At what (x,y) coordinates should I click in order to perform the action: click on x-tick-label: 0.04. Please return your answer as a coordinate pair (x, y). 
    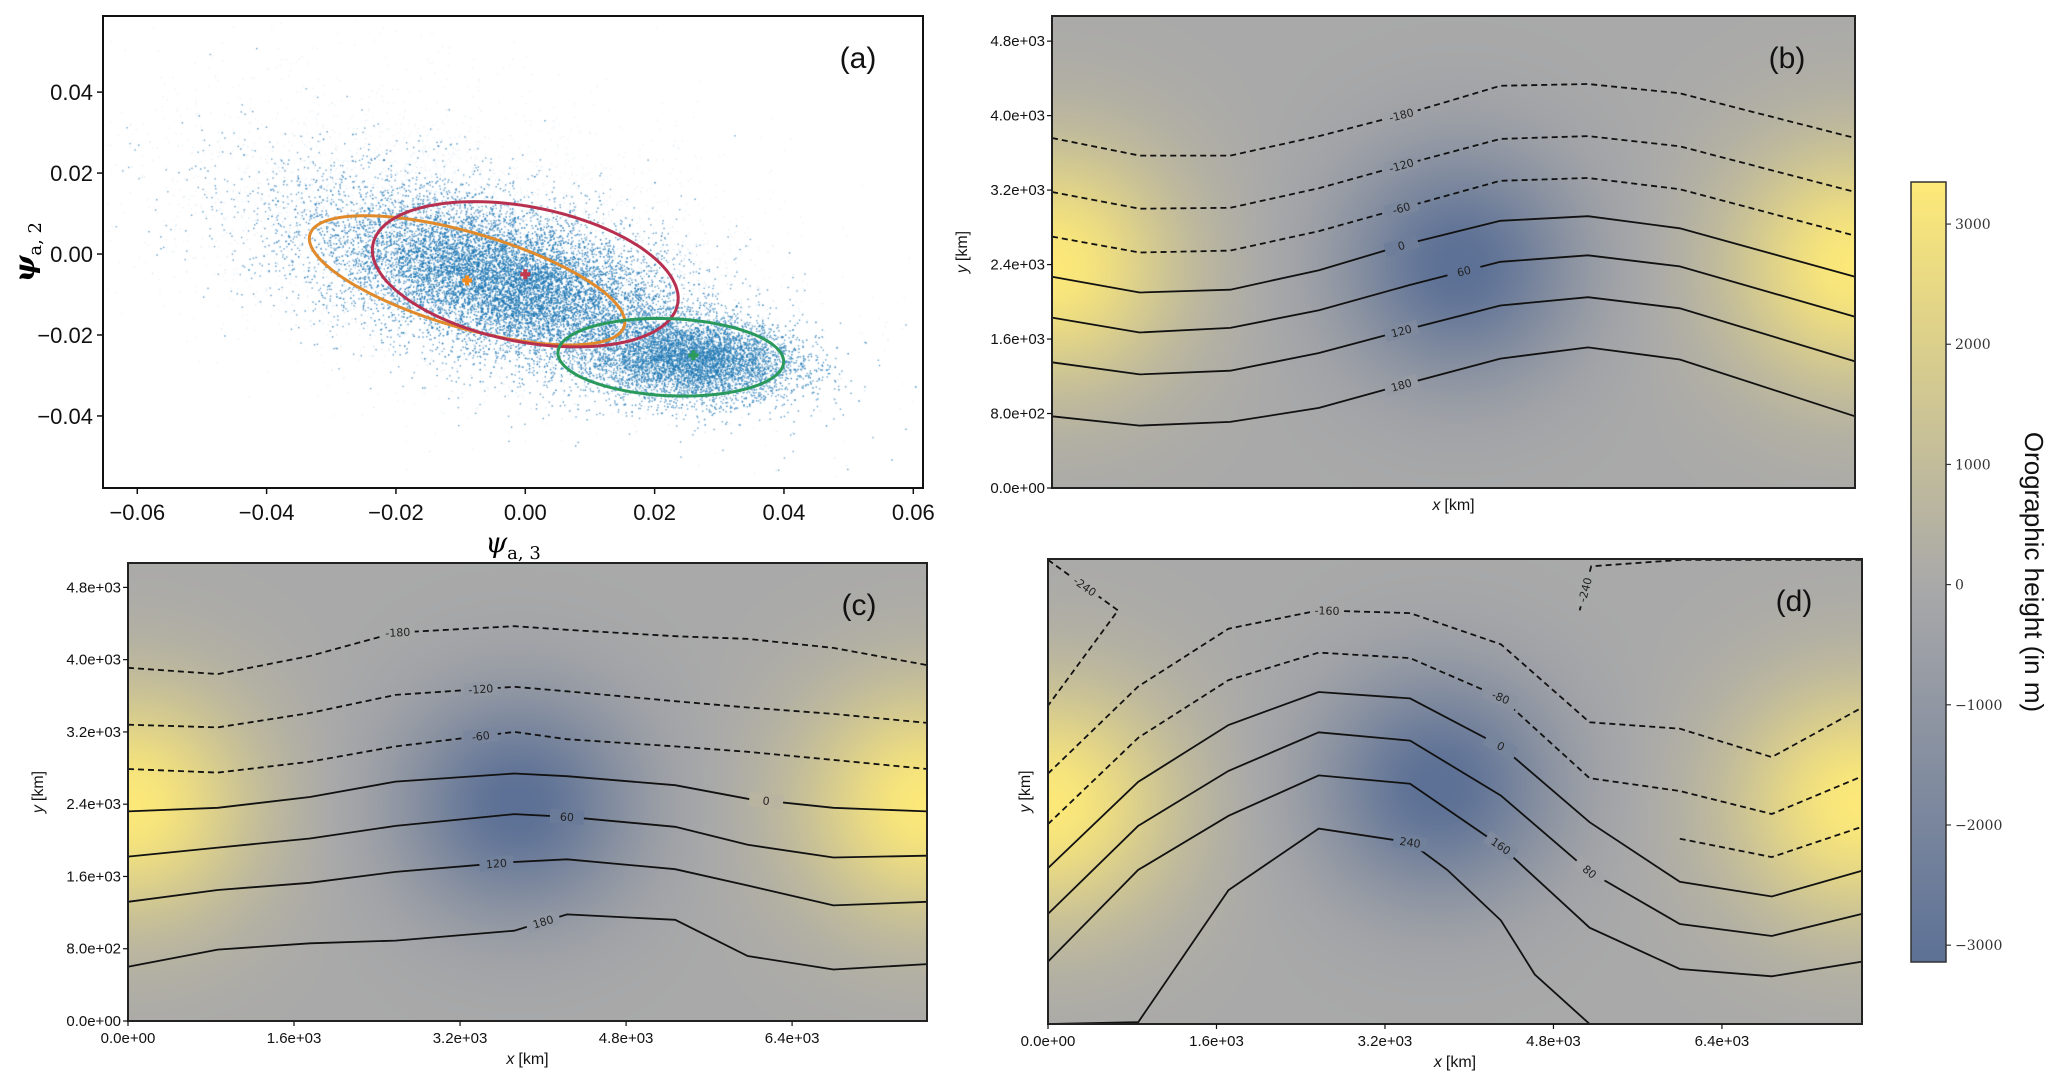
    Looking at the image, I should click on (784, 512).